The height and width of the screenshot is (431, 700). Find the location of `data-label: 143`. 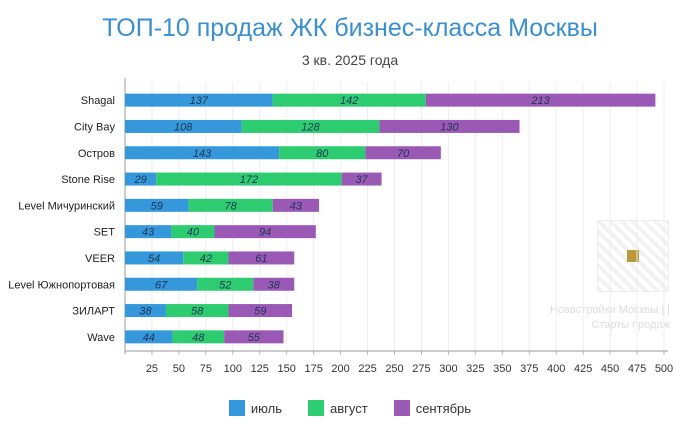

data-label: 143 is located at coordinates (202, 154).